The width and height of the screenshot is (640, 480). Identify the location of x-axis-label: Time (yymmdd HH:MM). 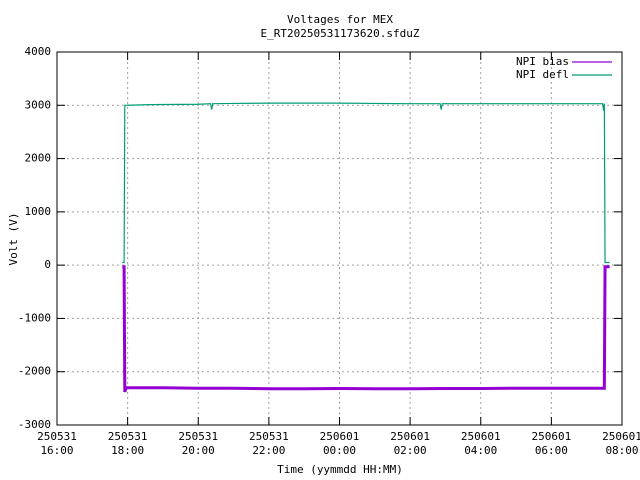
(340, 469).